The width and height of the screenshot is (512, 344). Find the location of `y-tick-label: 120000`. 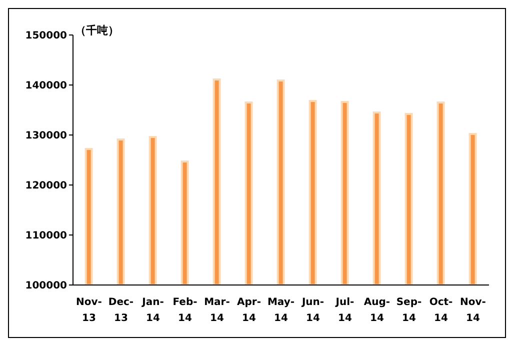

y-tick-label: 120000 is located at coordinates (46, 186).